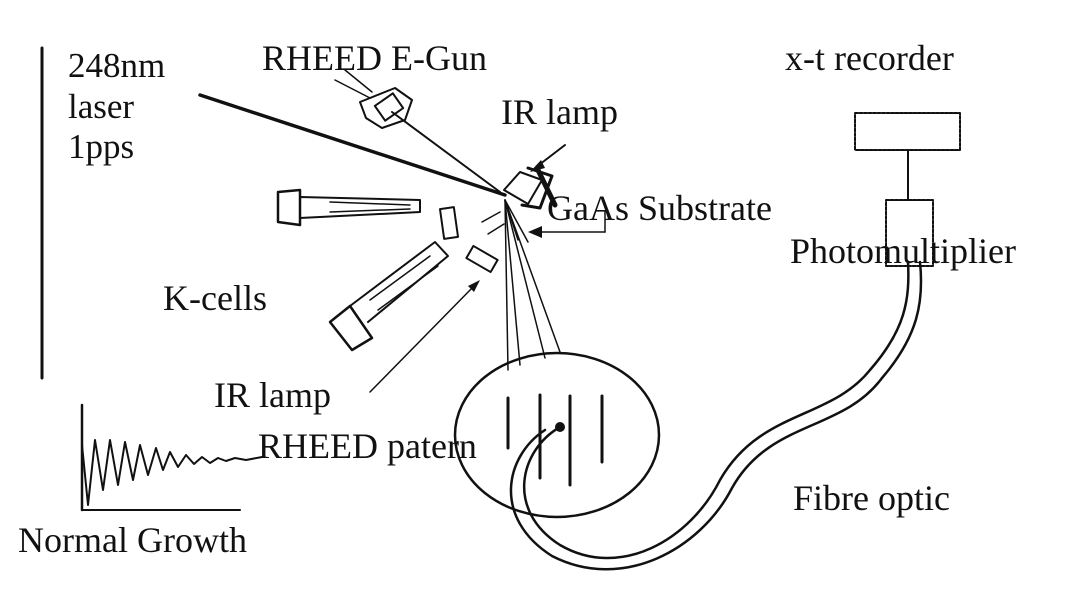 The height and width of the screenshot is (589, 1090). I want to click on laser-type: laser, so click(101, 106).